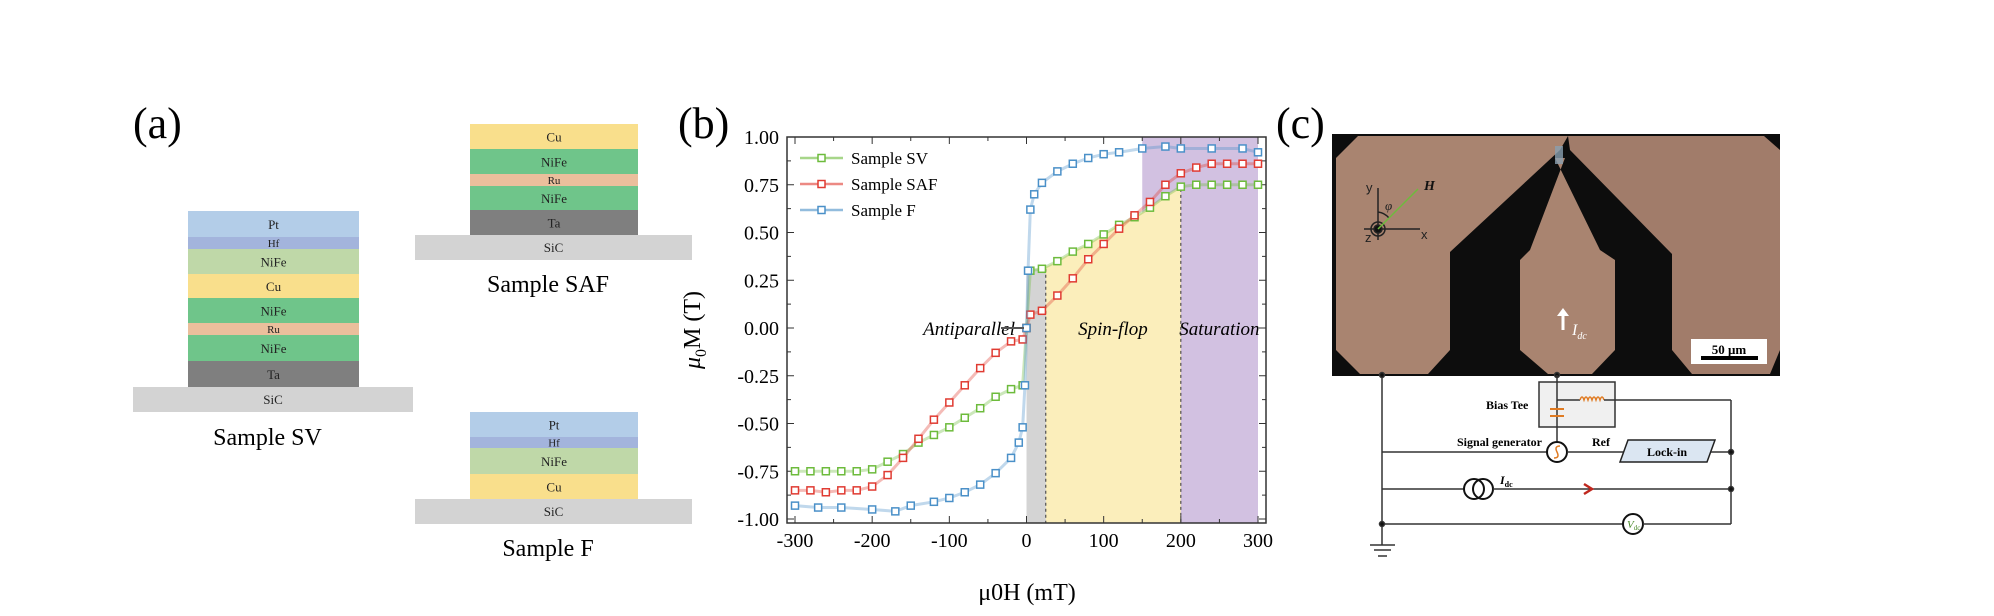  What do you see at coordinates (1424, 234) in the screenshot?
I see `axis-x-label: x` at bounding box center [1424, 234].